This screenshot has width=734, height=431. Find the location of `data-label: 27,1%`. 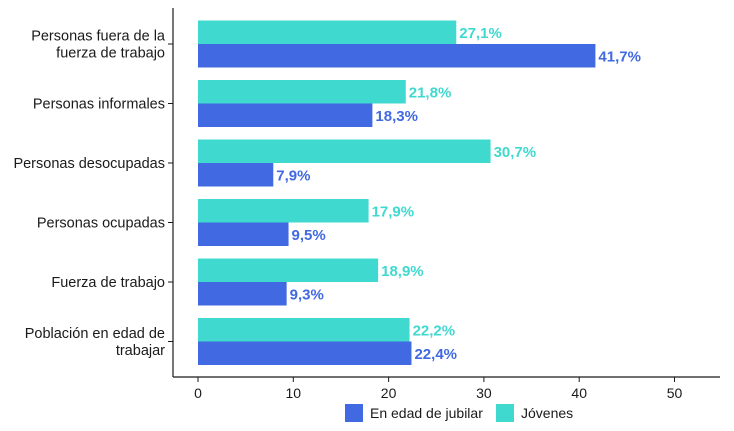

data-label: 27,1% is located at coordinates (480, 33).